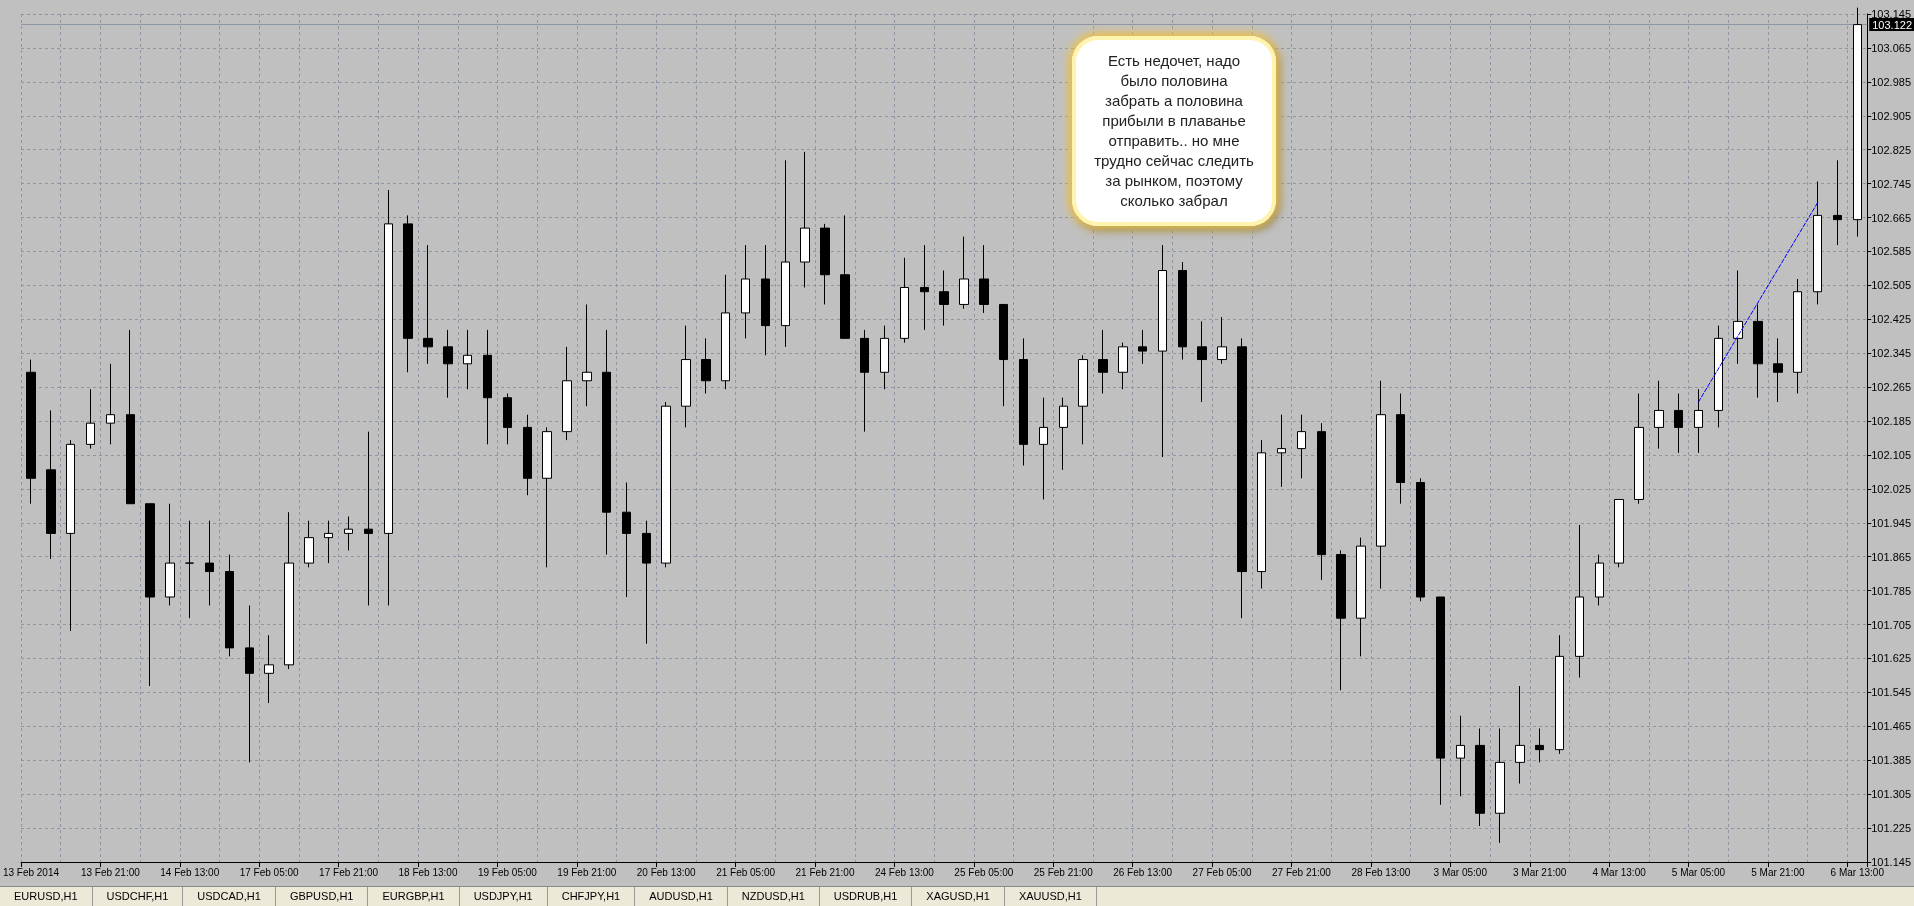 The width and height of the screenshot is (1914, 906). I want to click on x-tick-label: 4 Mar 13:00, so click(1619, 872).